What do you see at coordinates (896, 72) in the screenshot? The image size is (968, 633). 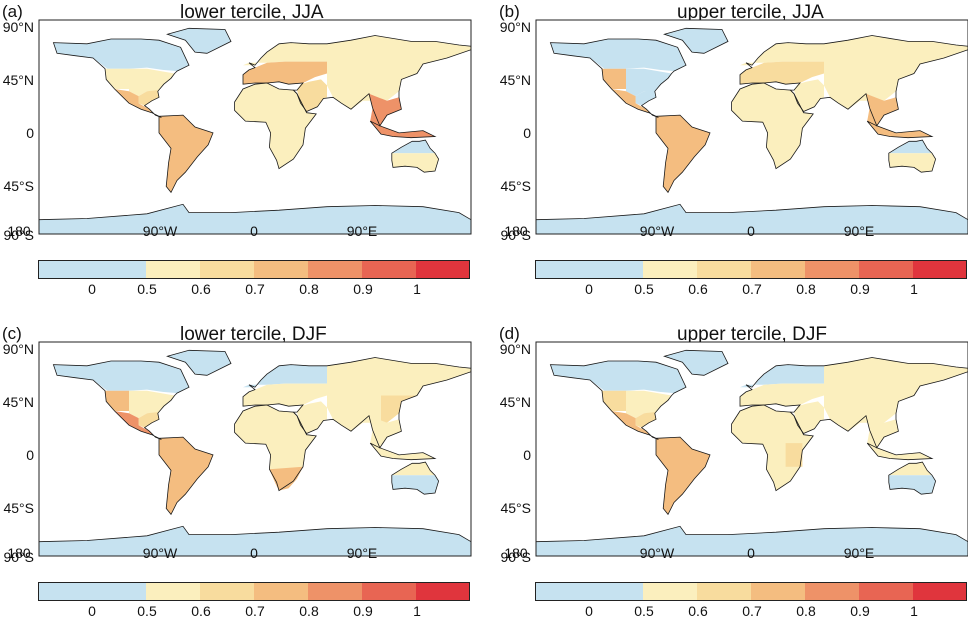 I see `region-asia_n` at bounding box center [896, 72].